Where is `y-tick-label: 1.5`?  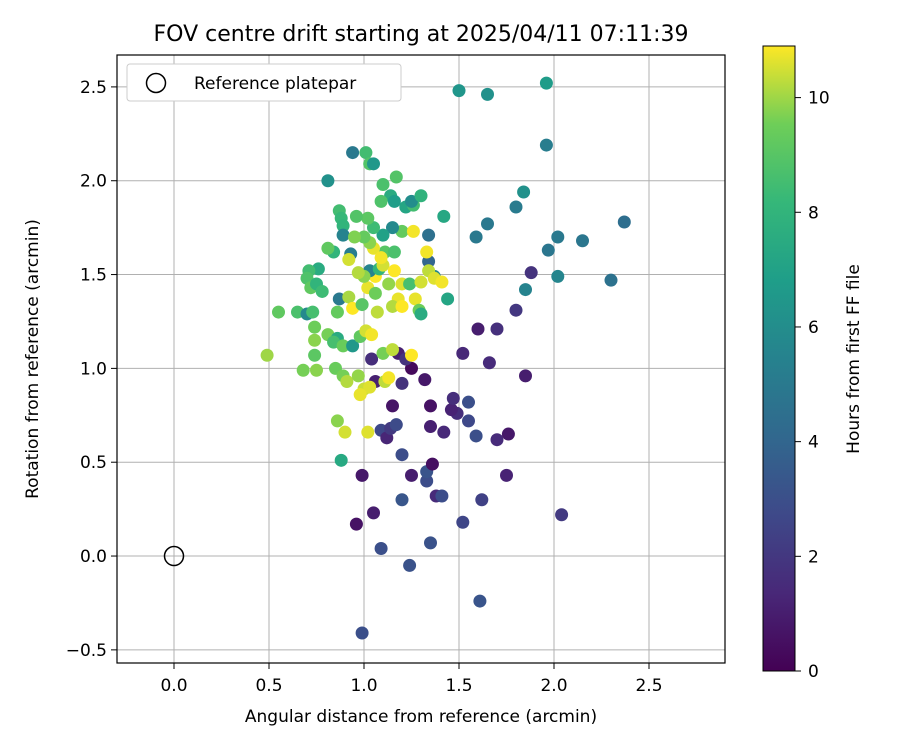
y-tick-label: 1.5 is located at coordinates (93, 276).